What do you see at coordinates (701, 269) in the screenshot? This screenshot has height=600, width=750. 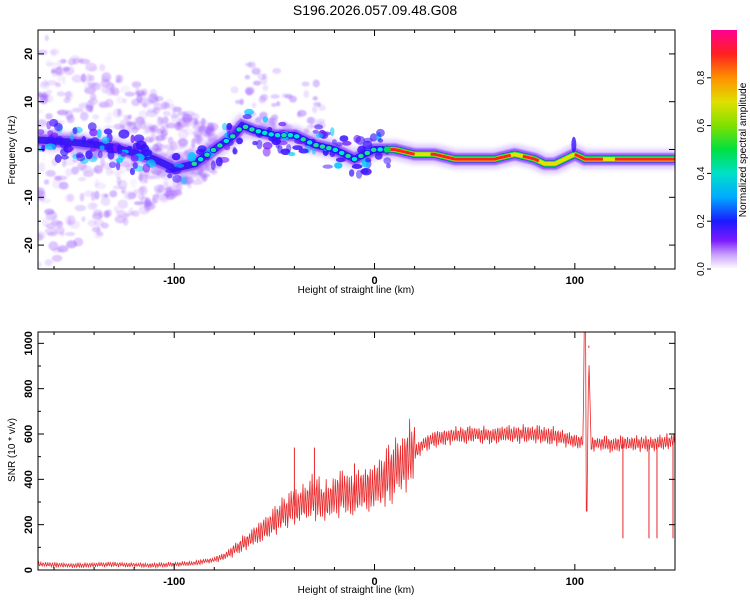 I see `colorbar-tick-label: 0.0` at bounding box center [701, 269].